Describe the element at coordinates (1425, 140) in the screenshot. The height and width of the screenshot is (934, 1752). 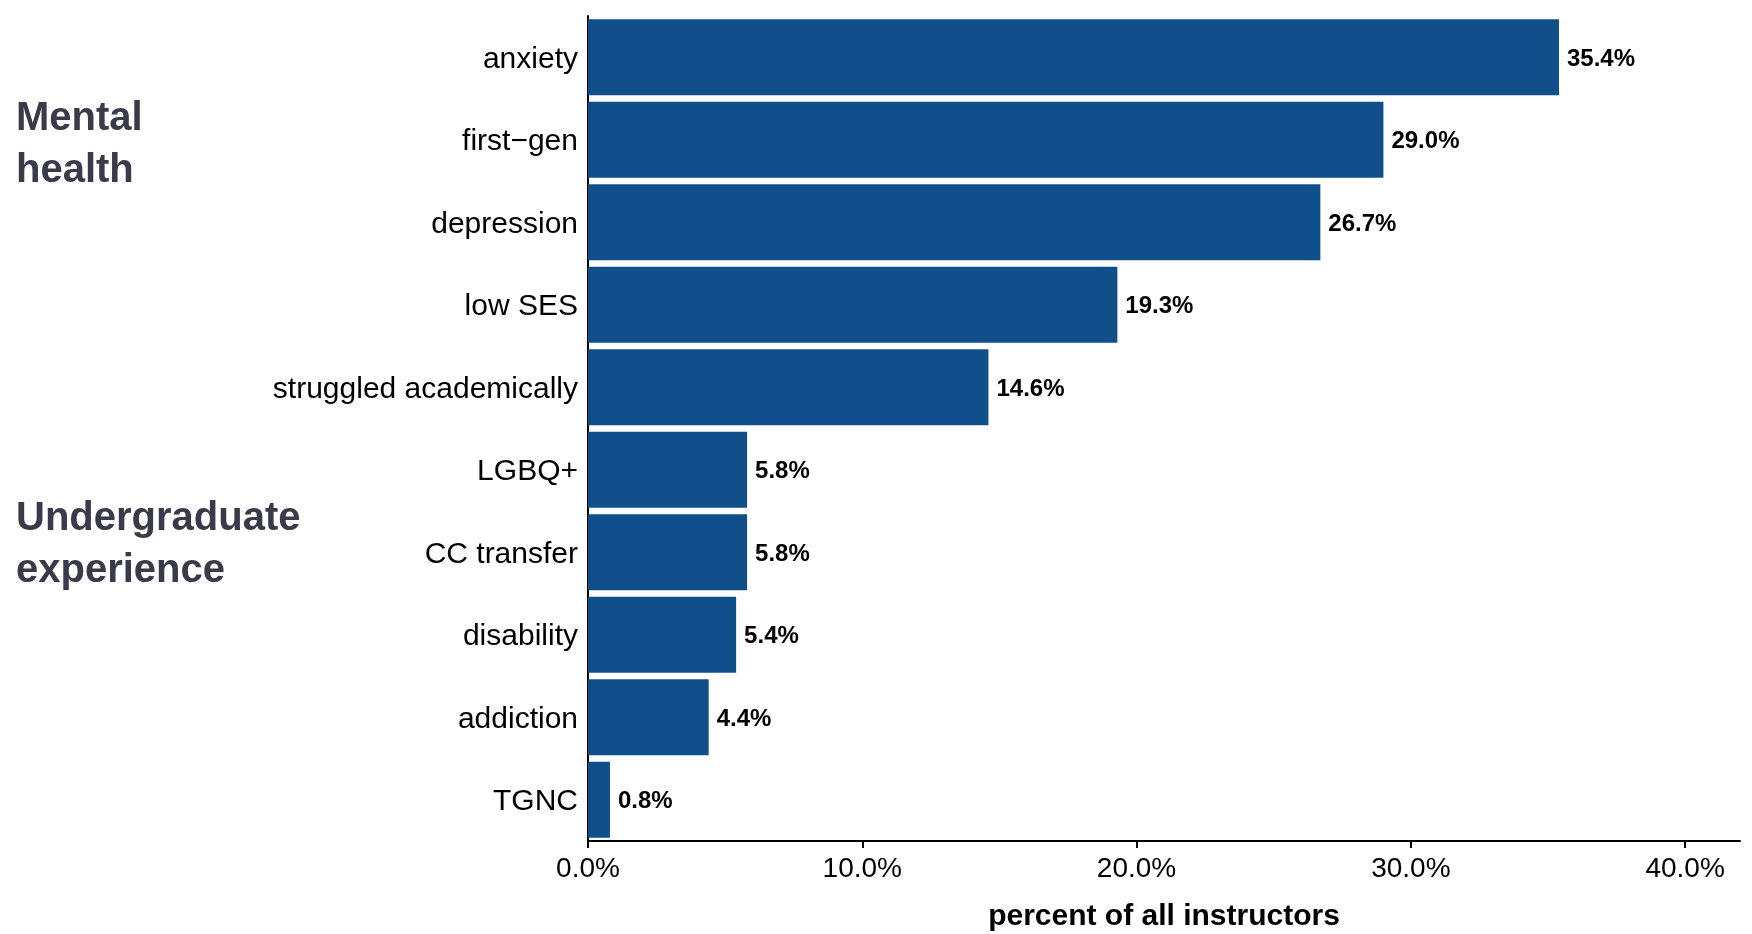
I see `data-label: 29.0%` at that location.